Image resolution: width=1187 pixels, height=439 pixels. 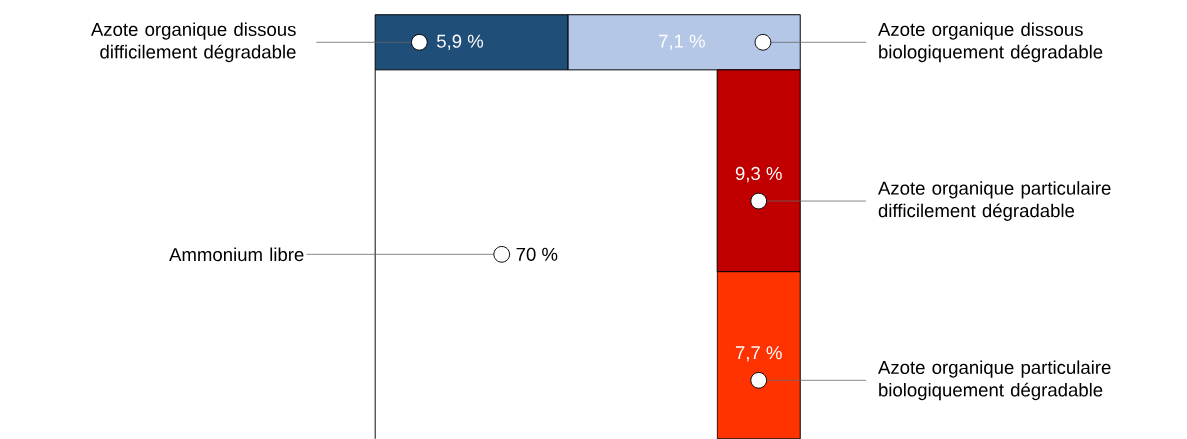 What do you see at coordinates (758, 354) in the screenshot?
I see `data-label: 7,7 %` at bounding box center [758, 354].